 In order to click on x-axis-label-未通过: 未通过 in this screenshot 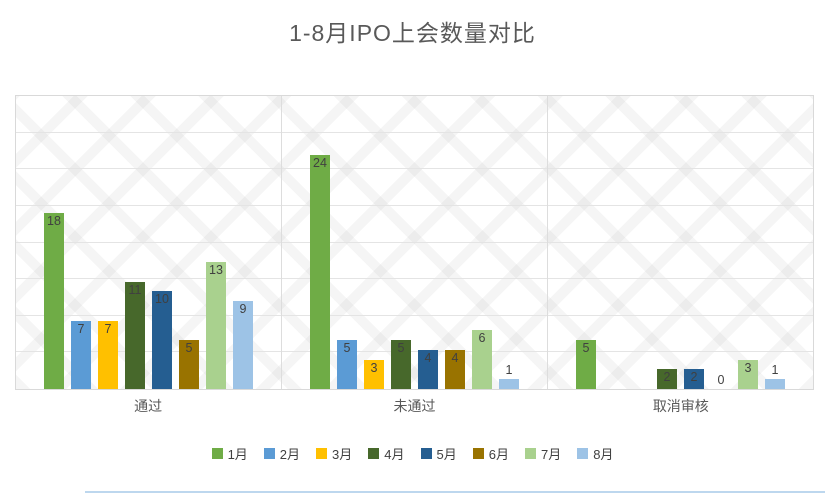, I will do `click(414, 406)`.